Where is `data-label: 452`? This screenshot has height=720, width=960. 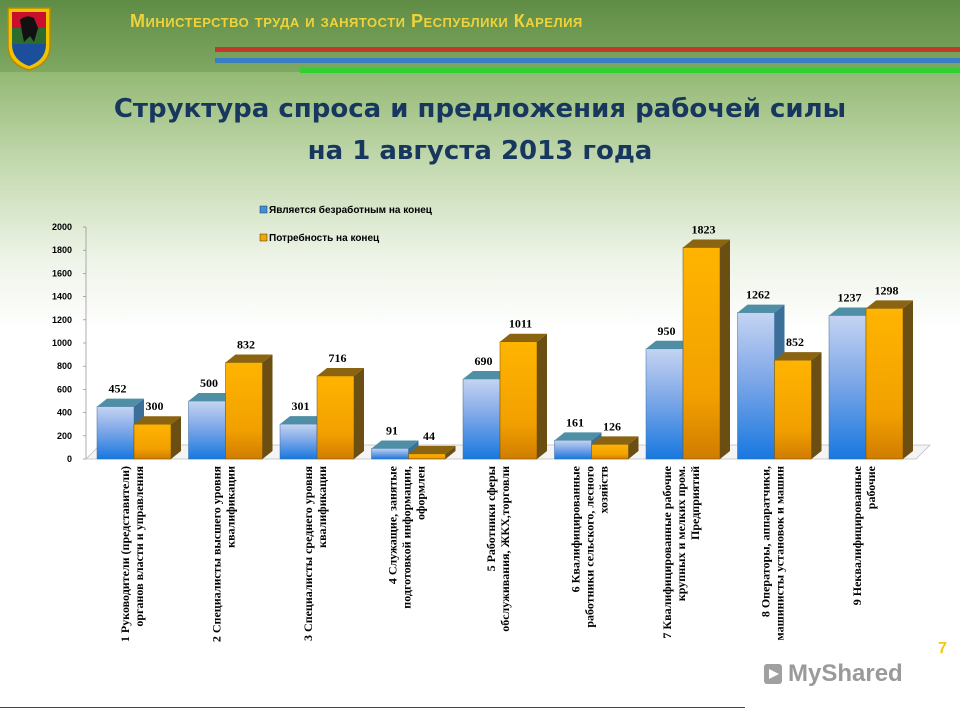
data-label: 452 is located at coordinates (118, 389).